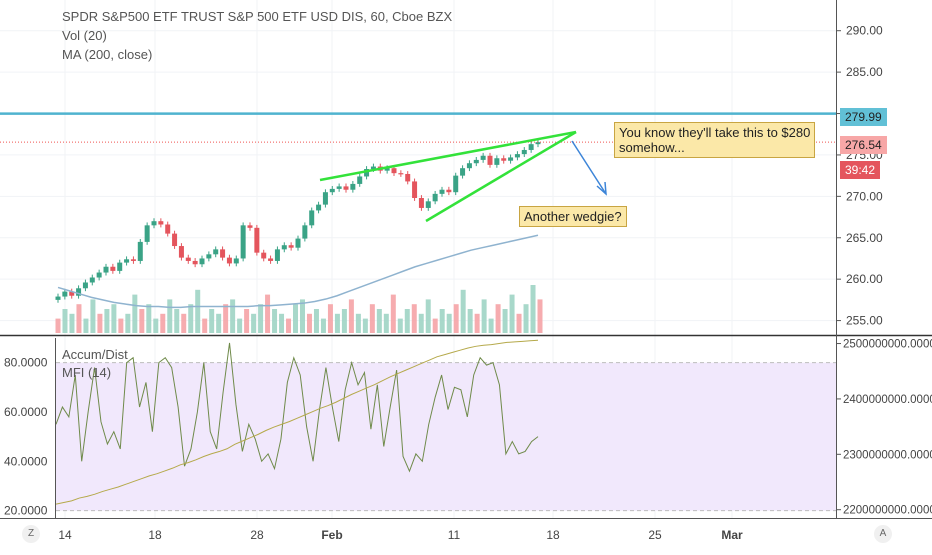 The height and width of the screenshot is (555, 932). I want to click on wedge-upper-line, so click(448, 156).